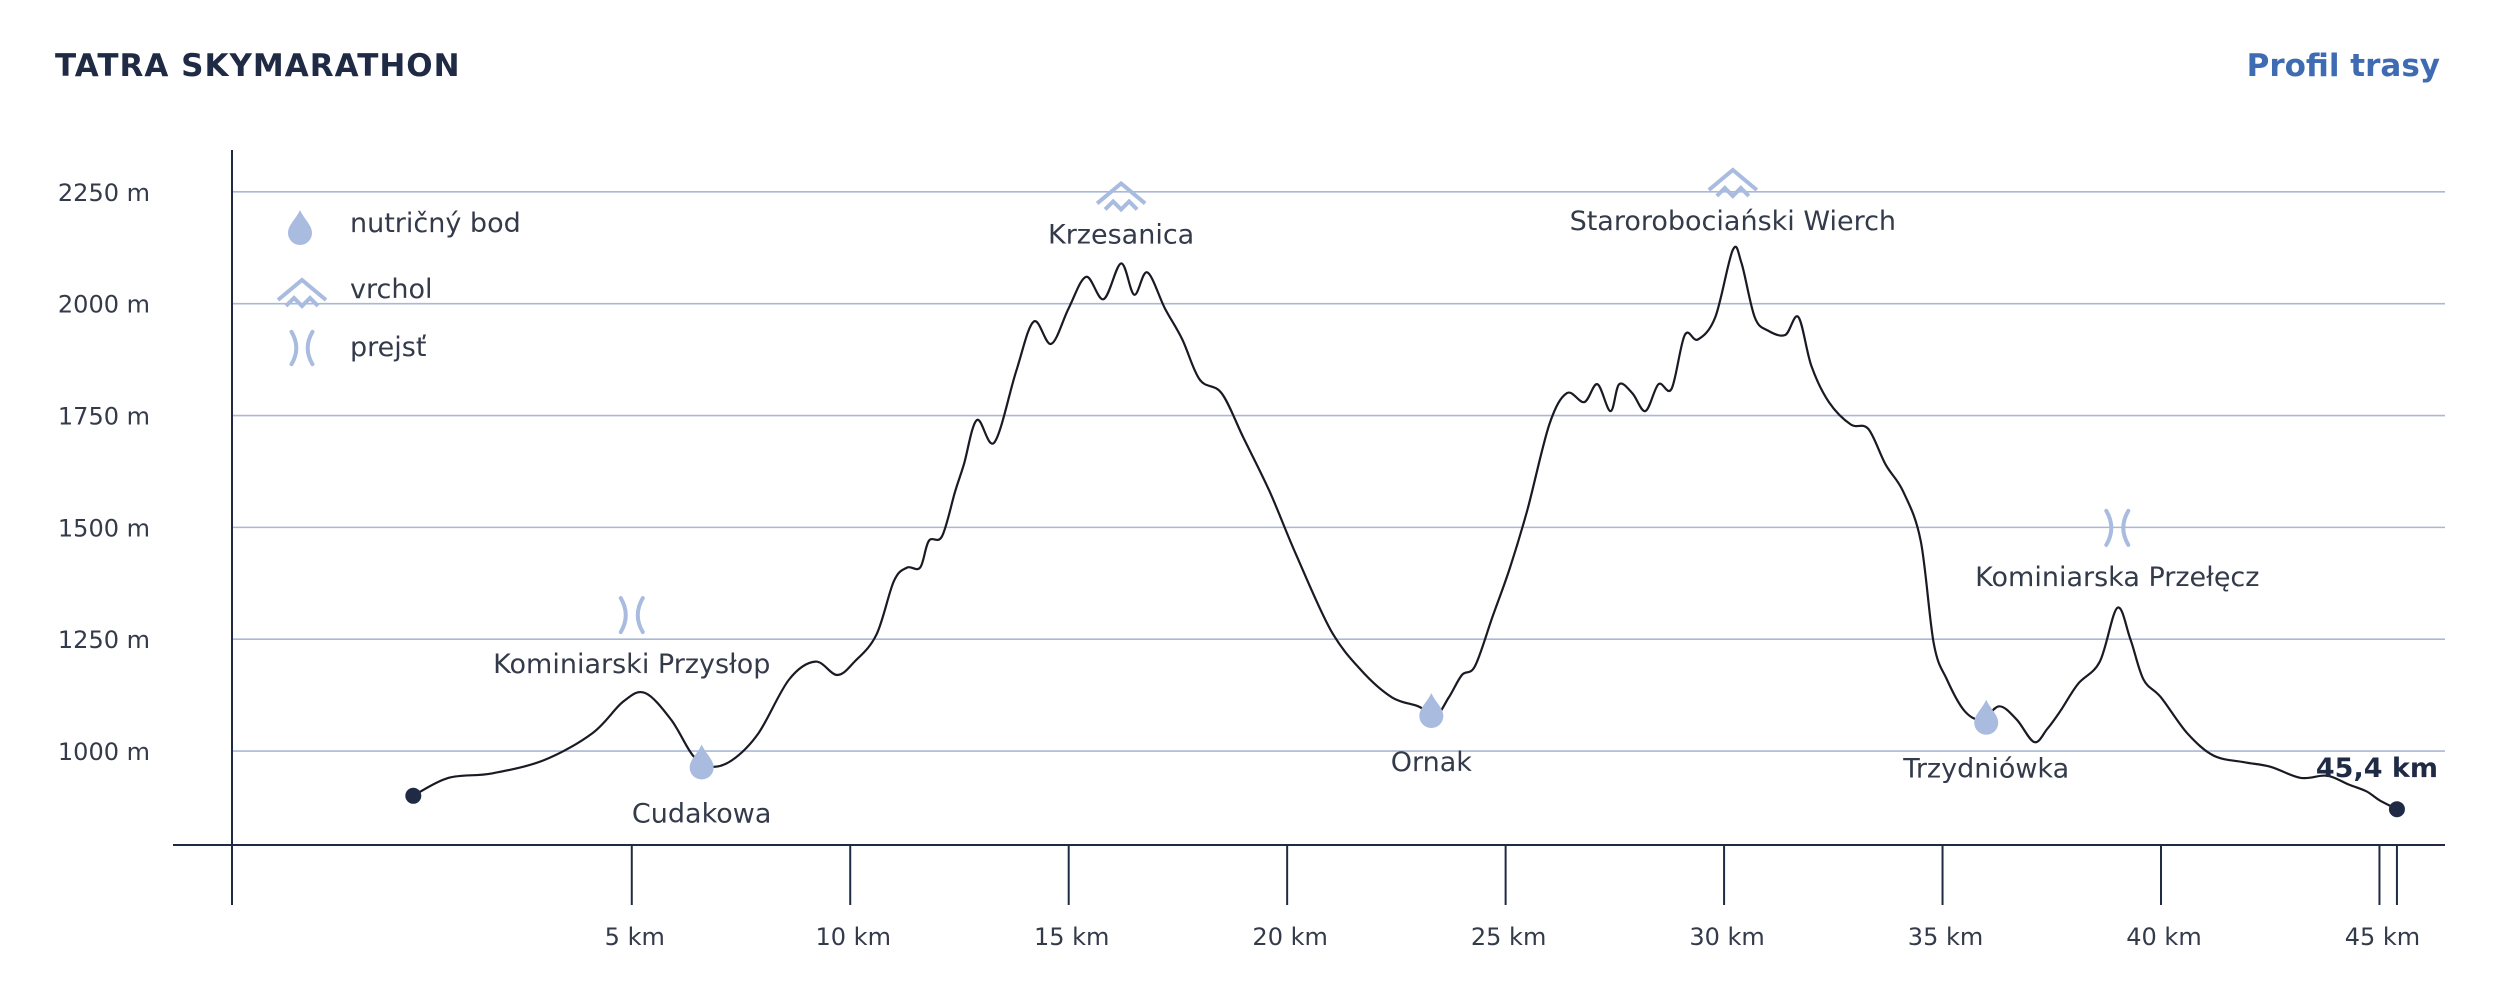 The width and height of the screenshot is (2520, 1000). Describe the element at coordinates (1726, 937) in the screenshot. I see `x-tick-label: 30 km` at that location.